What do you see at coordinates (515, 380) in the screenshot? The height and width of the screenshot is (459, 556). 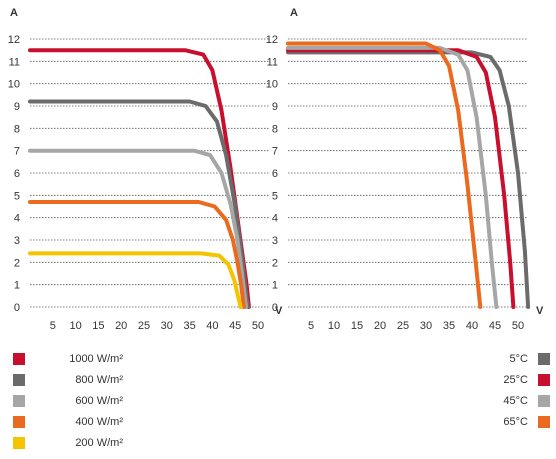 I see `legend-label: 25°C` at bounding box center [515, 380].